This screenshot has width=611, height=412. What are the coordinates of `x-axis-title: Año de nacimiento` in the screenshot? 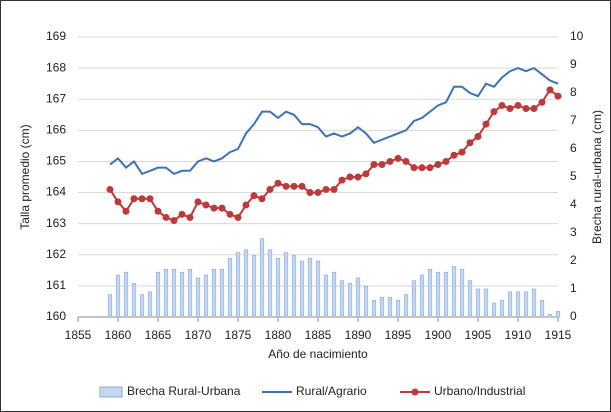 It's located at (318, 354).